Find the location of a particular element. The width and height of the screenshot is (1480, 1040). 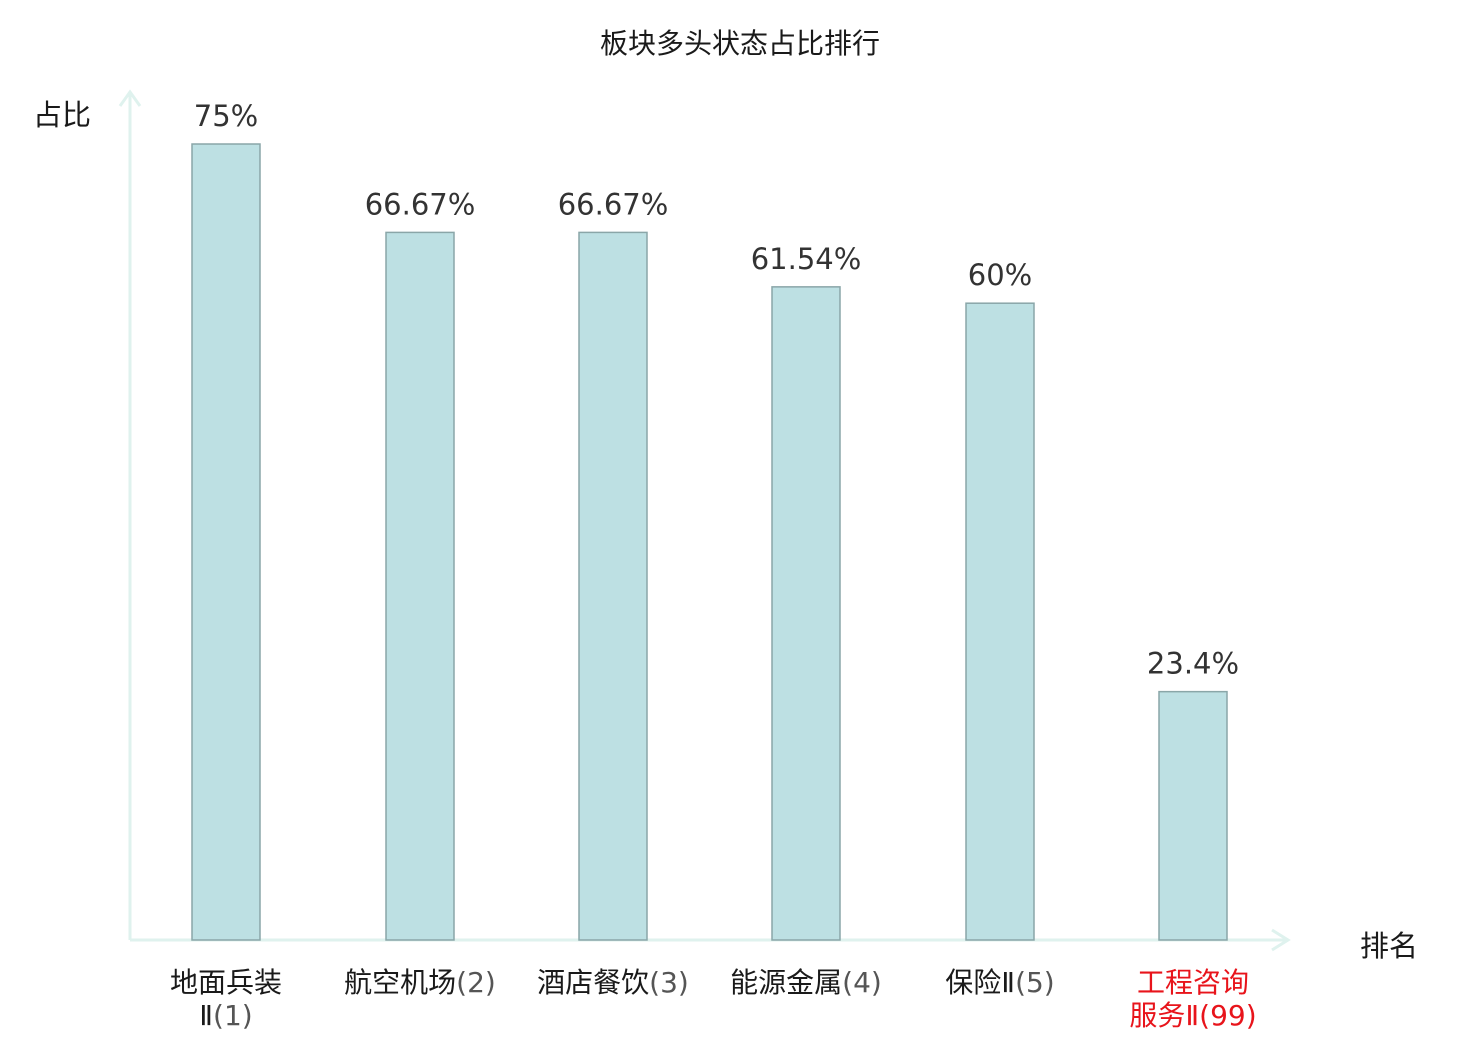

category-rank: (99) is located at coordinates (1228, 1015).